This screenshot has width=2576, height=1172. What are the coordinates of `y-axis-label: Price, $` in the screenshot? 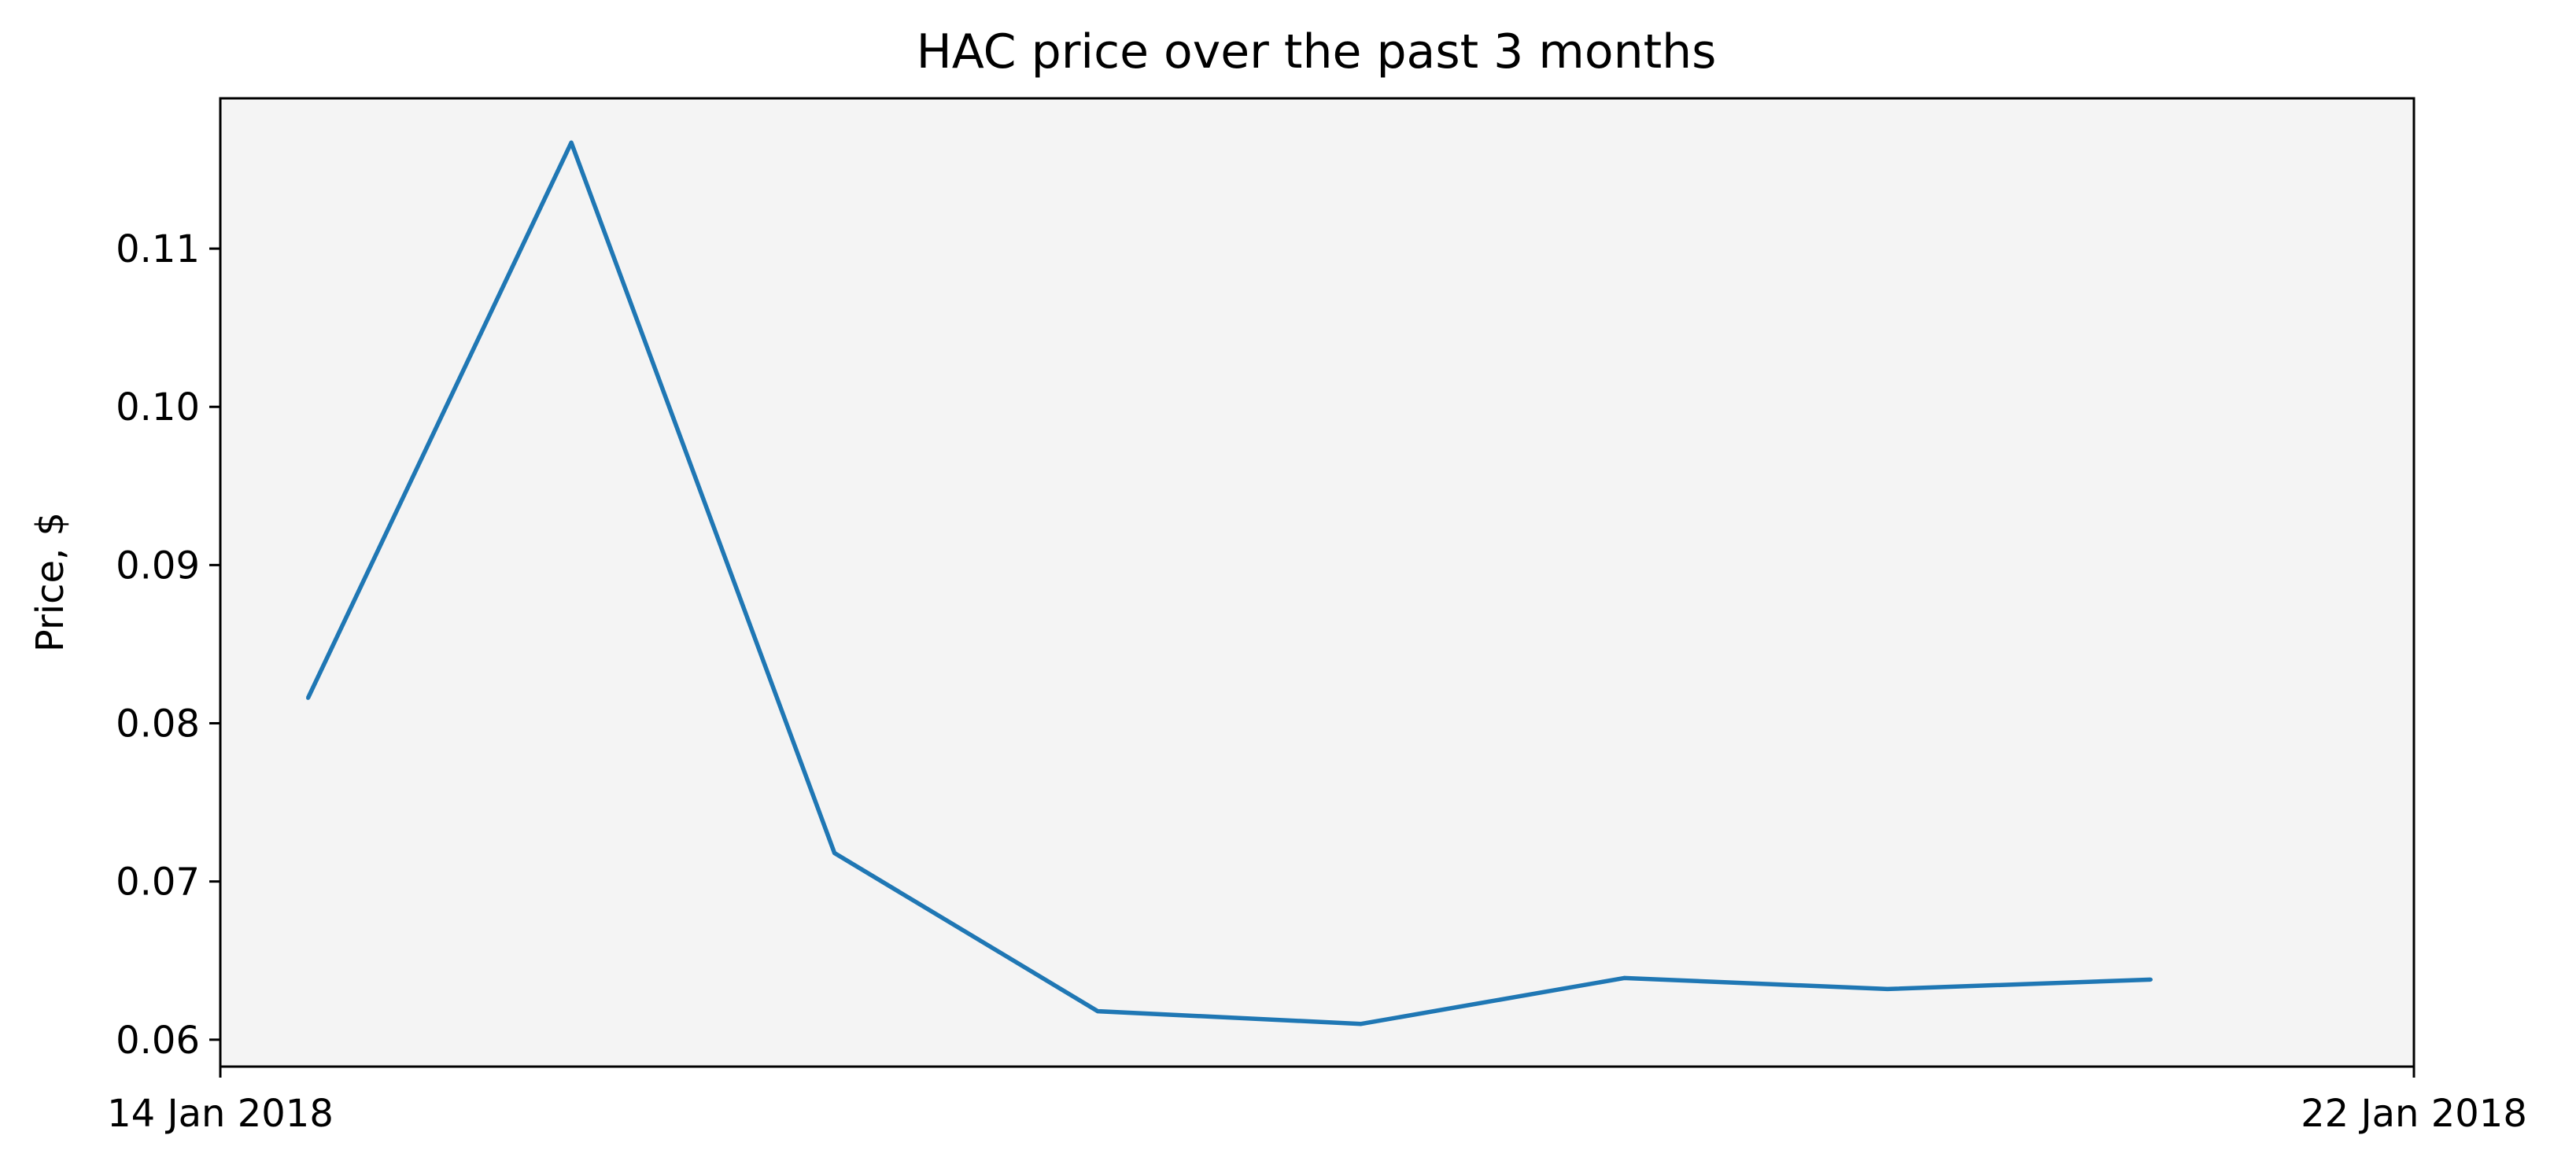 It's located at (50, 582).